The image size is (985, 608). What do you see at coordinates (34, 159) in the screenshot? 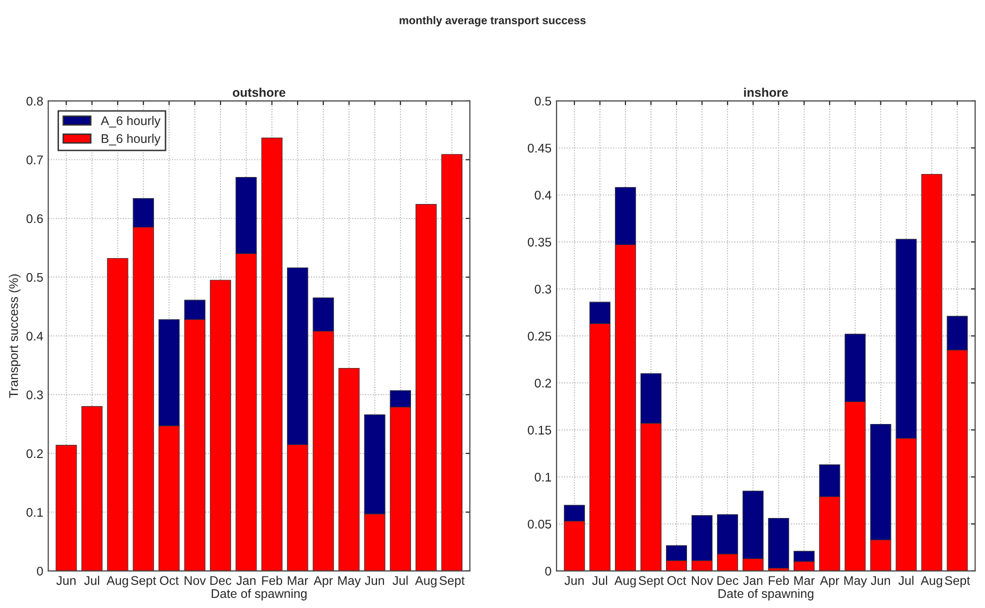
I see `y-tick-label: 0.7` at bounding box center [34, 159].